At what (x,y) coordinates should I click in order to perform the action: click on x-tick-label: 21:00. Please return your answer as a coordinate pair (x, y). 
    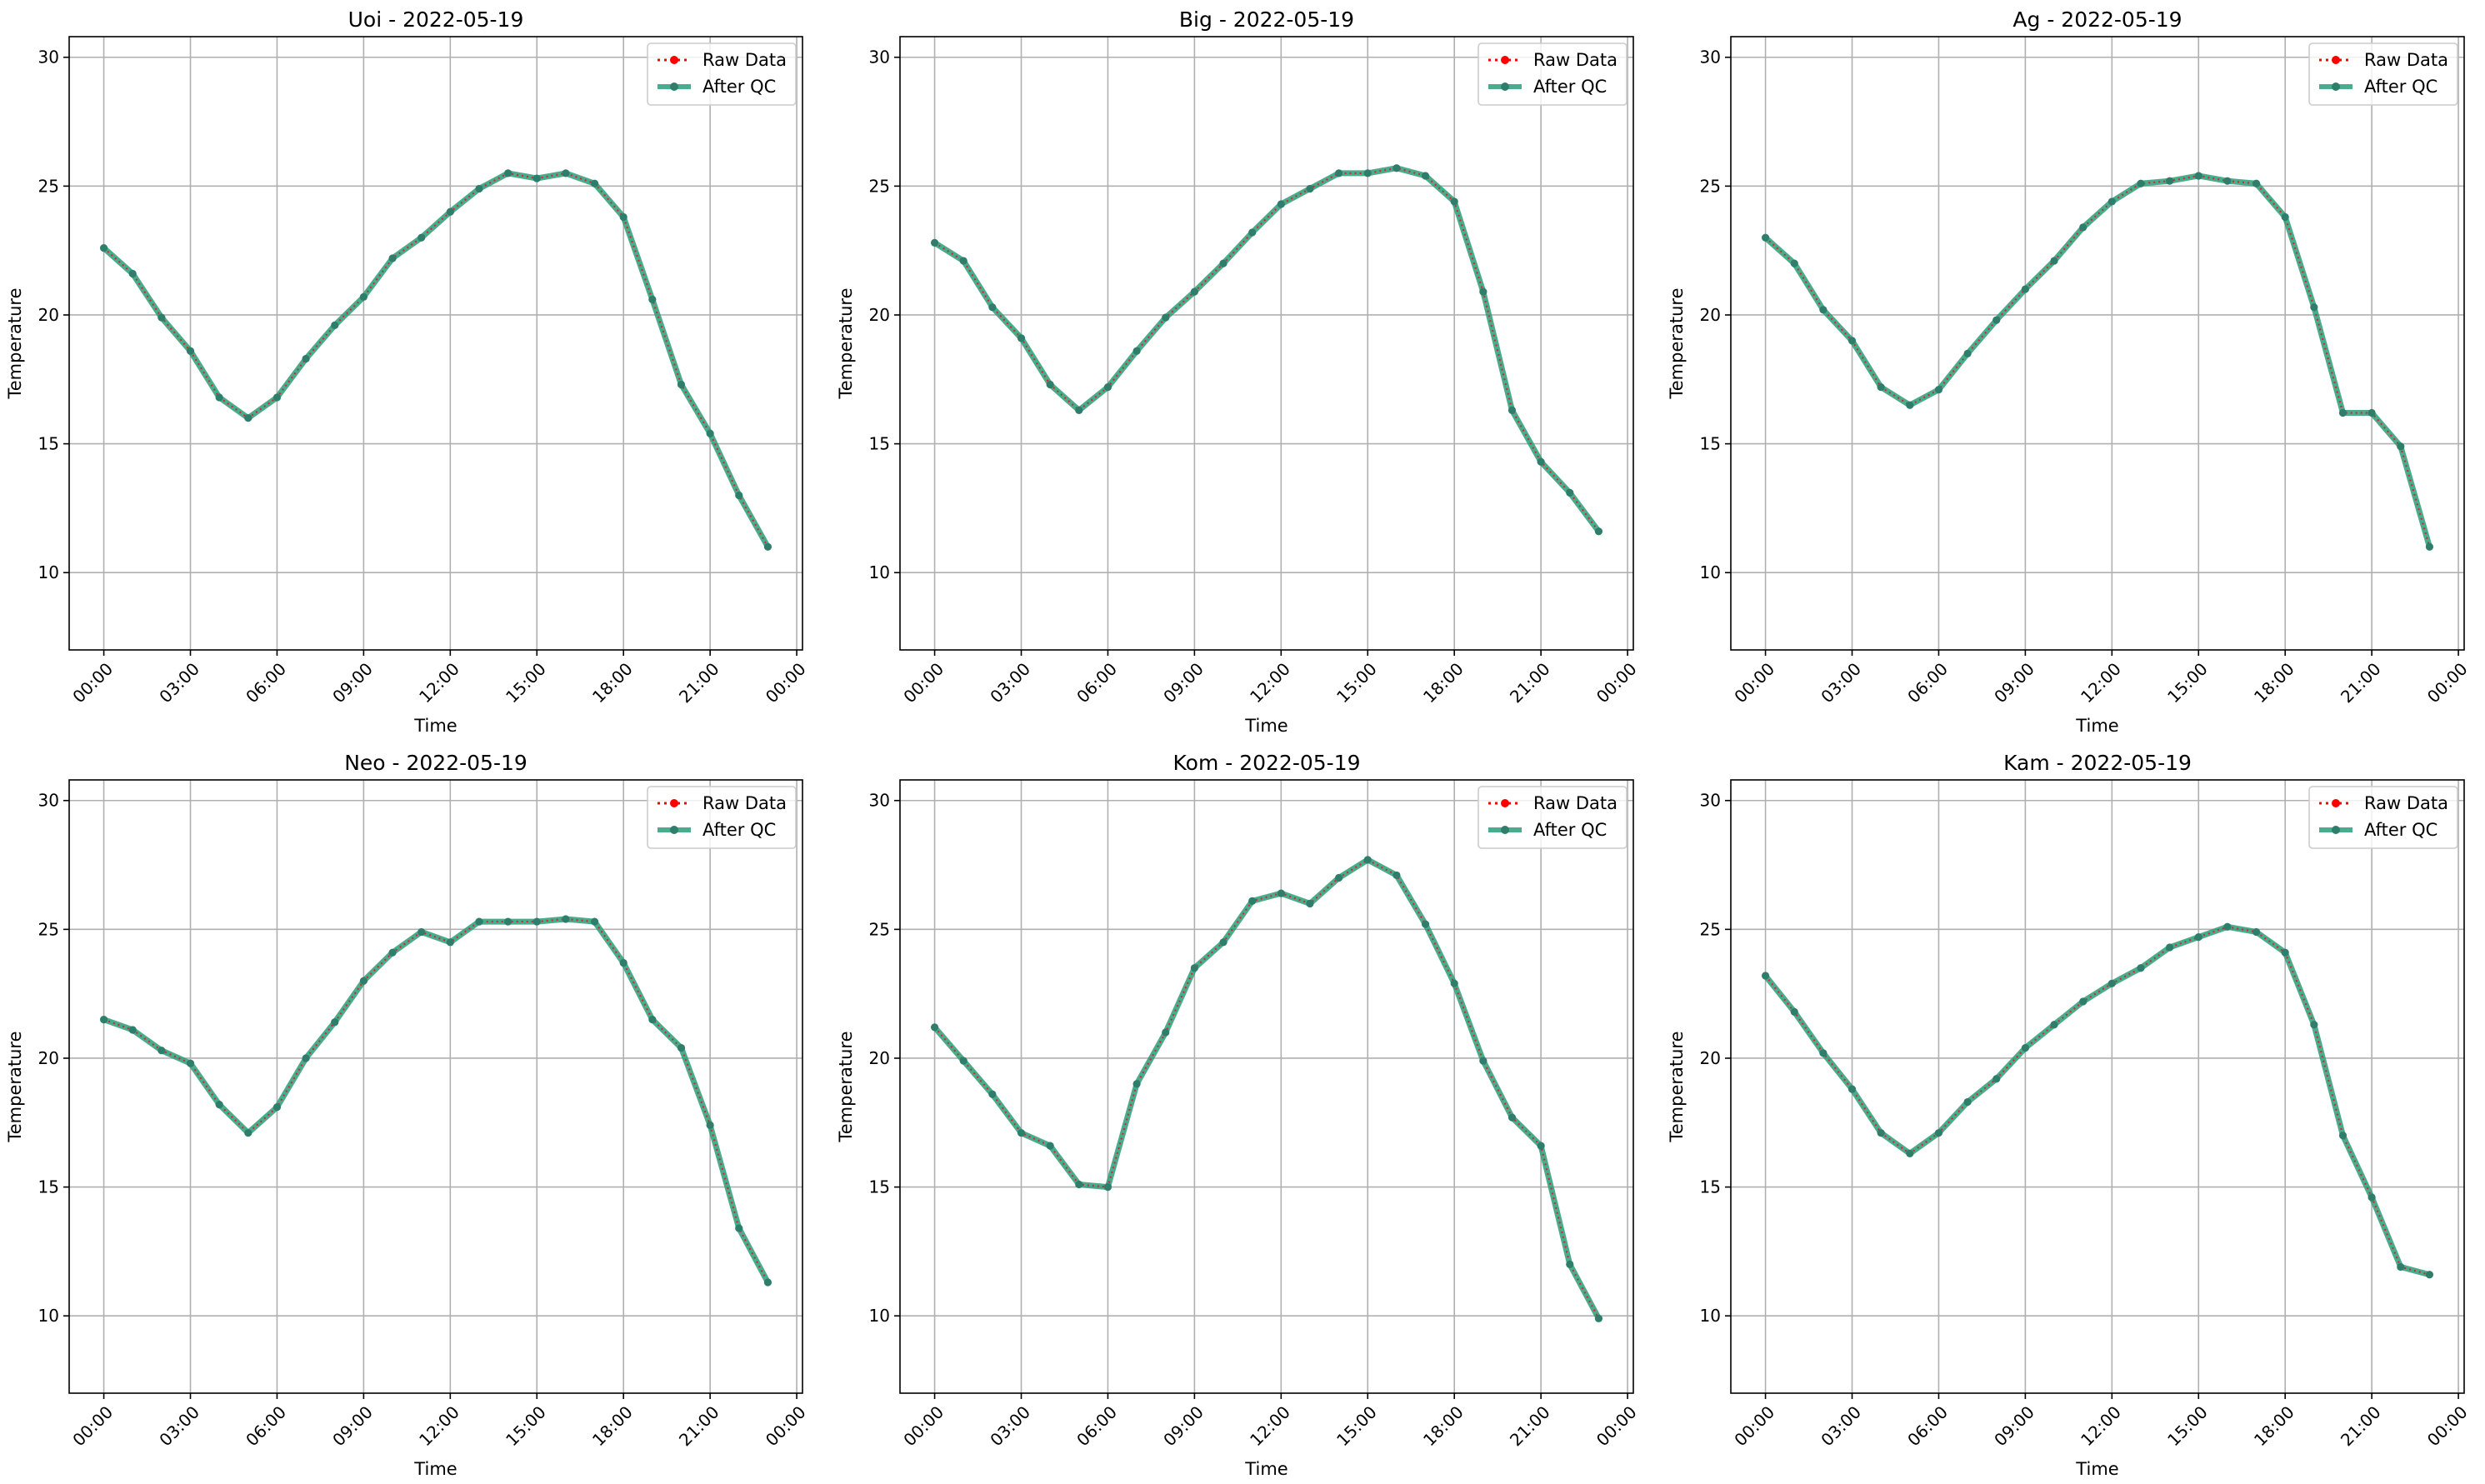
    Looking at the image, I should click on (1530, 1426).